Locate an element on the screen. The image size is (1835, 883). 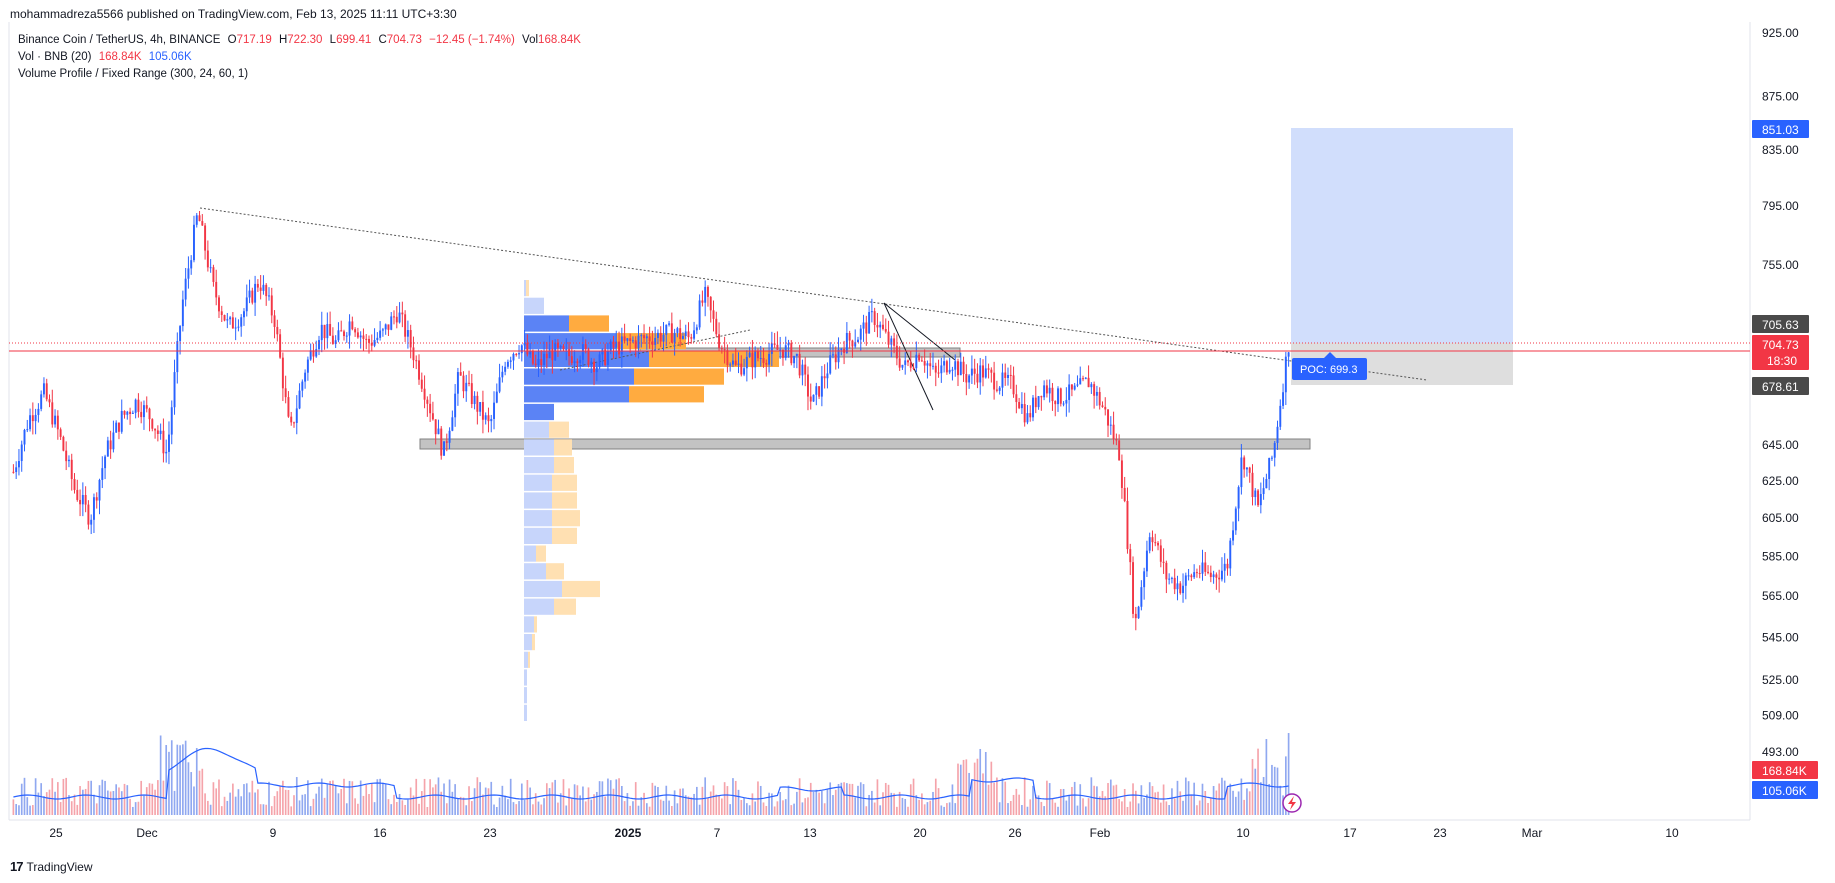
poc-label: POC: 699.3 is located at coordinates (1329, 366).